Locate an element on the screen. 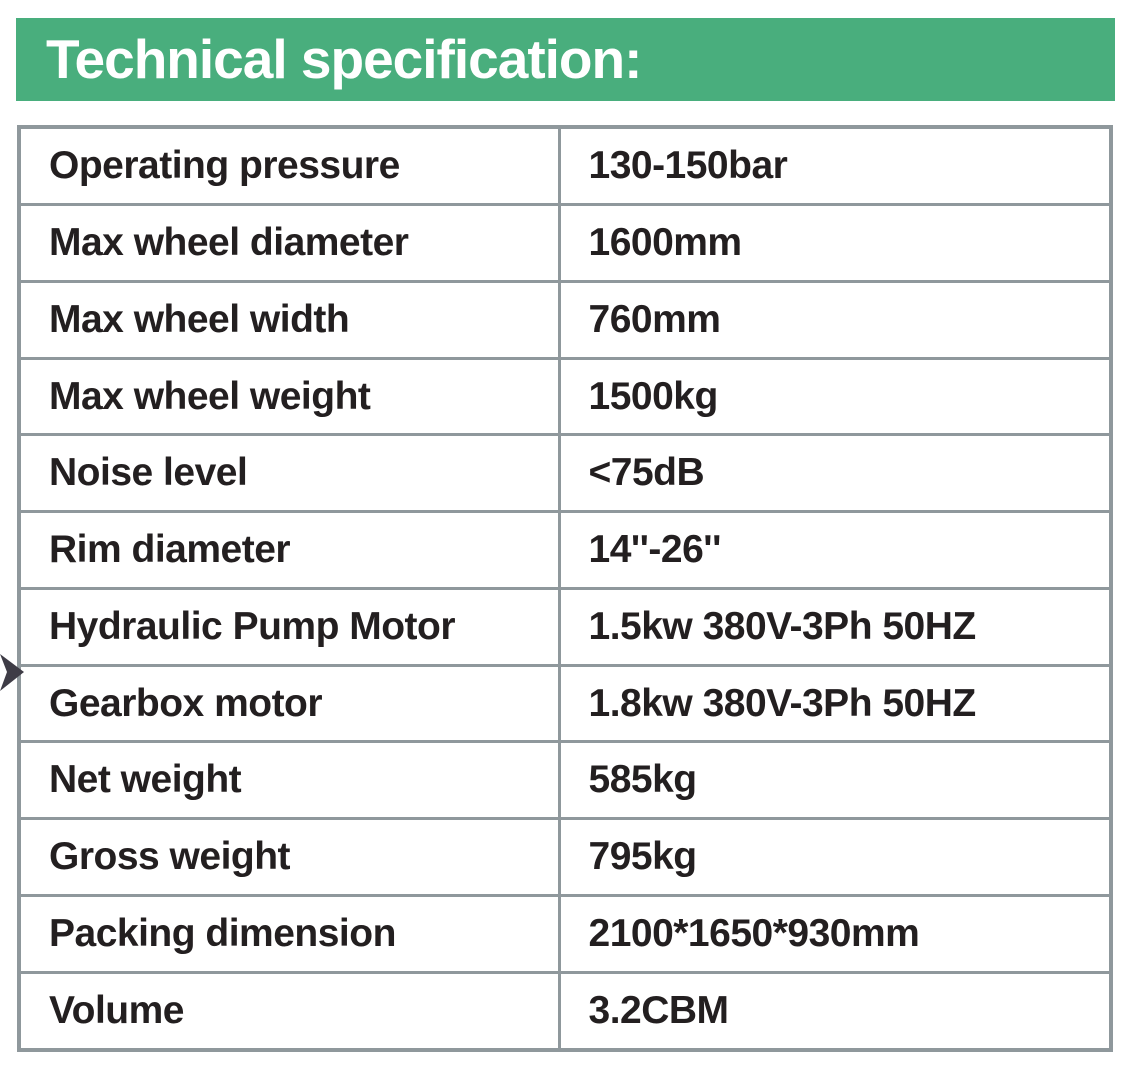  spec-label: Noise level is located at coordinates (289, 473).